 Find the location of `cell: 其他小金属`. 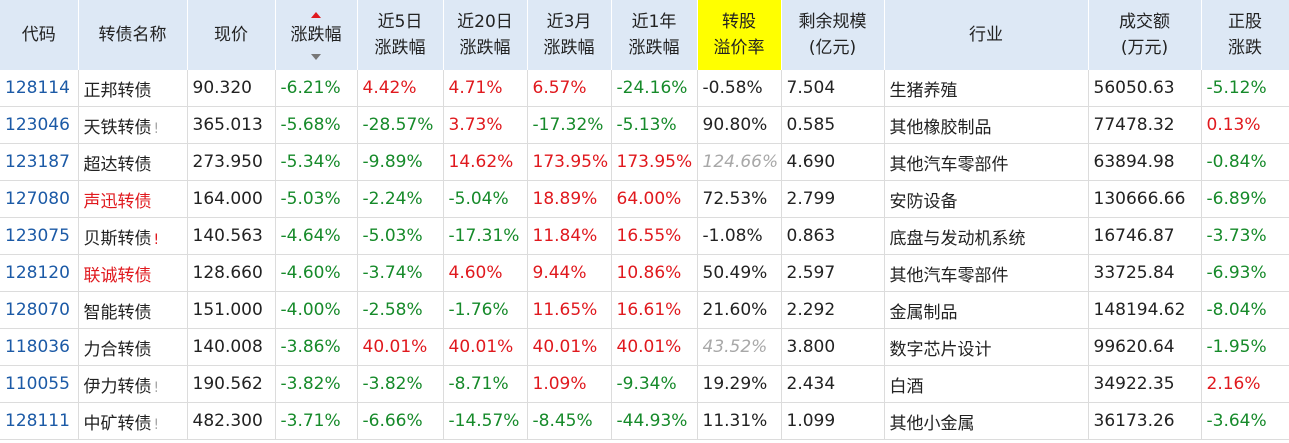

cell: 其他小金属 is located at coordinates (986, 421).